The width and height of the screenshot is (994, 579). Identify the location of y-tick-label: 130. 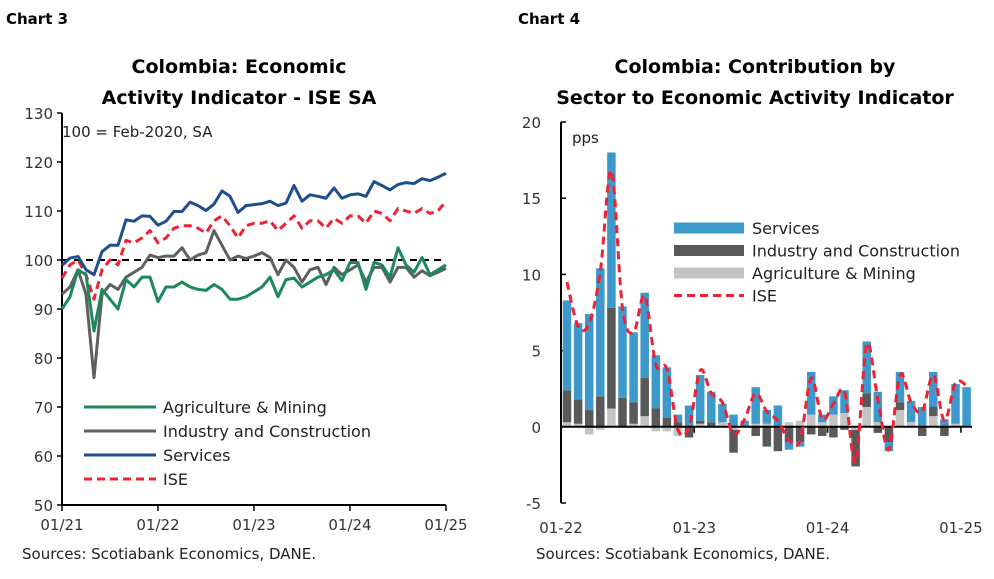
(38, 114).